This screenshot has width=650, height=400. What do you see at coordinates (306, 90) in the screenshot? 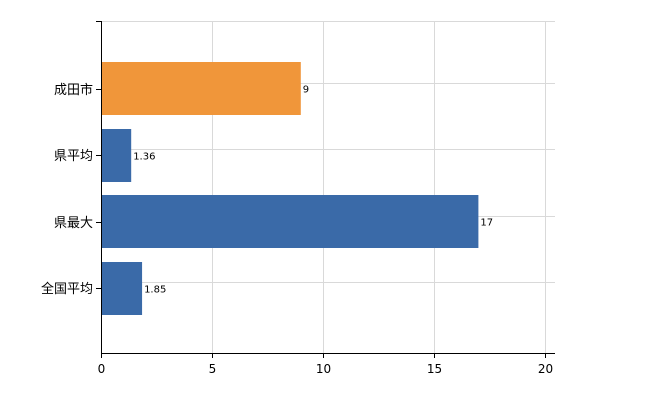
I see `data-label-0: 9` at bounding box center [306, 90].